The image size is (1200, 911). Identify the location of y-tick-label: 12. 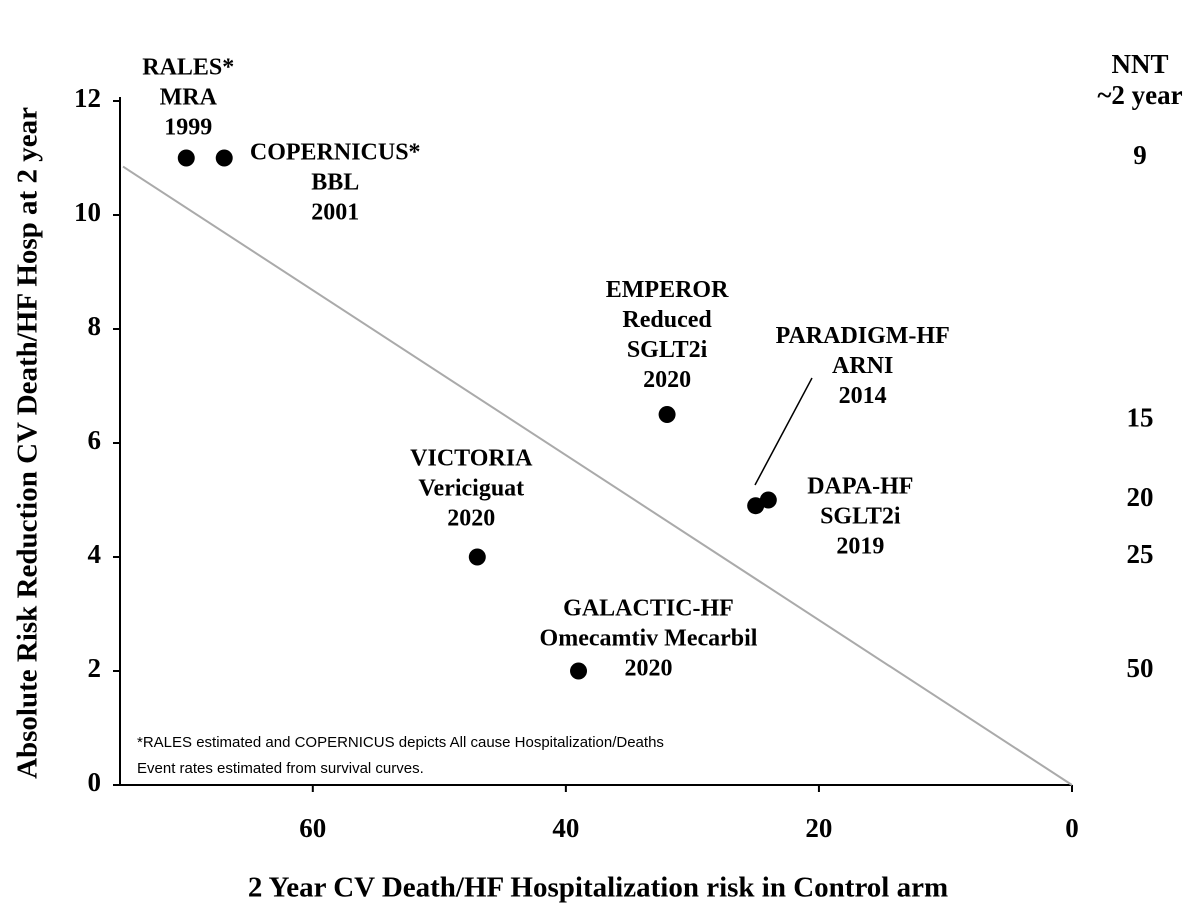
(87, 98).